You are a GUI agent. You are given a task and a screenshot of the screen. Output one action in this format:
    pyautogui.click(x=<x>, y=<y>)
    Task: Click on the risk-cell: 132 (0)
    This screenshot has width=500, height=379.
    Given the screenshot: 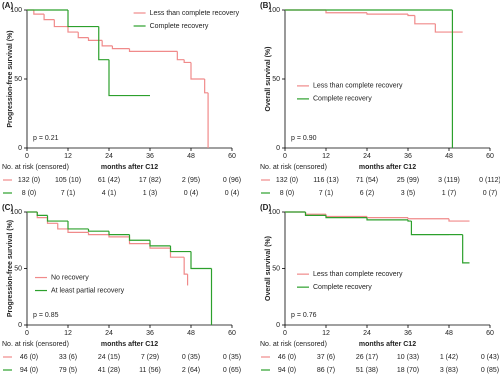 What is the action you would take?
    pyautogui.click(x=287, y=180)
    